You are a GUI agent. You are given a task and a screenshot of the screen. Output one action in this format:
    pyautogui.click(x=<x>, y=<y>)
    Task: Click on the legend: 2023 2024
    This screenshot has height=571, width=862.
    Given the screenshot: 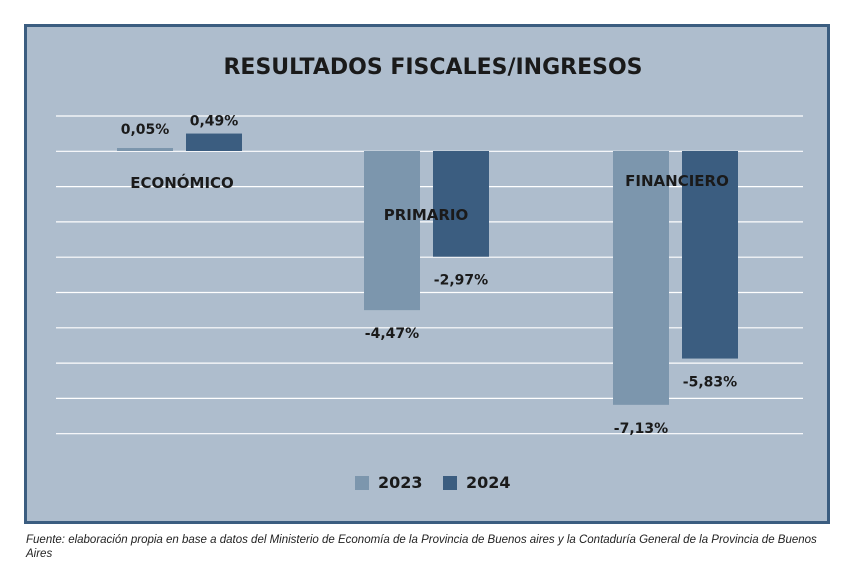 What is the action you would take?
    pyautogui.click(x=433, y=482)
    